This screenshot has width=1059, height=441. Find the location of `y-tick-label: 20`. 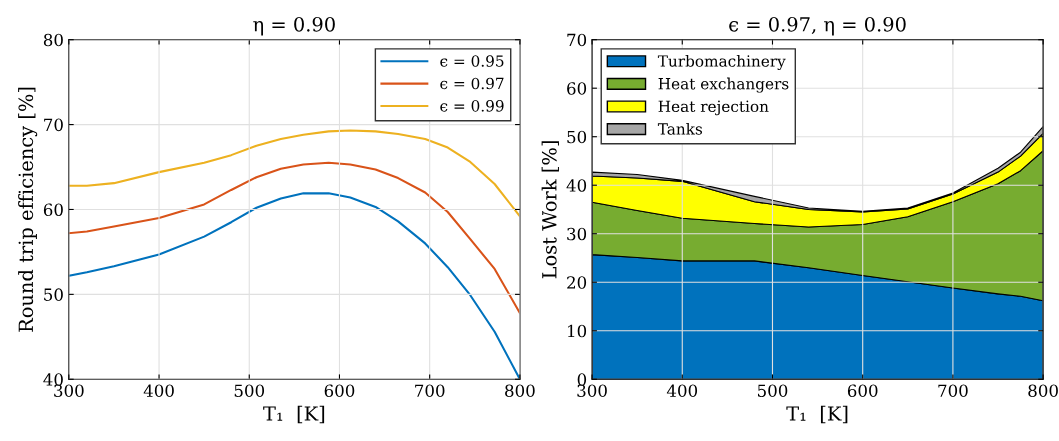

y-tick-label: 20 is located at coordinates (577, 282).